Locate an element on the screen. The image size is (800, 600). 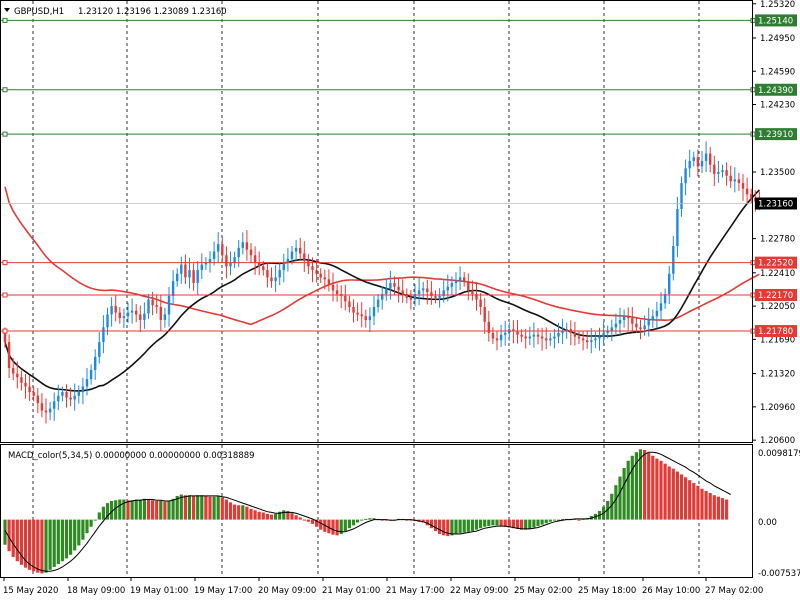
symbol-dropdown-icon is located at coordinates (7, 10).